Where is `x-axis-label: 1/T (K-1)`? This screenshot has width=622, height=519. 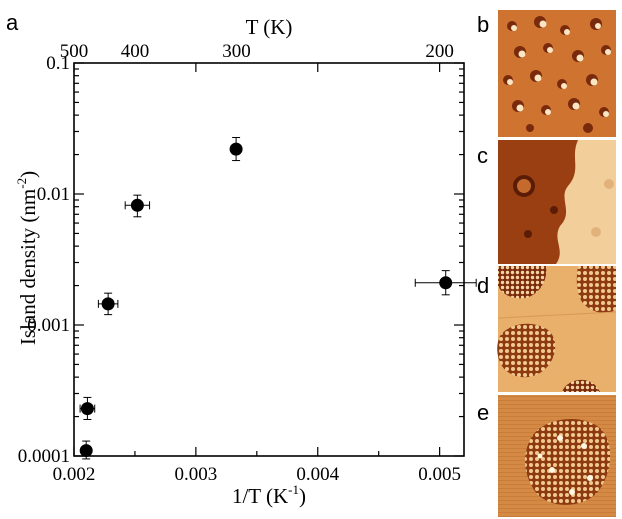 x-axis-label: 1/T (K-1) is located at coordinates (269, 495).